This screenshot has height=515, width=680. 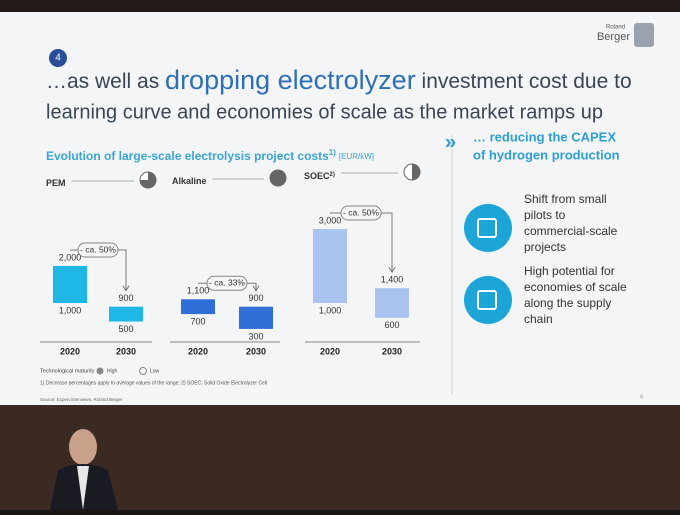 I want to click on item-text: commercial-scale, so click(x=571, y=231).